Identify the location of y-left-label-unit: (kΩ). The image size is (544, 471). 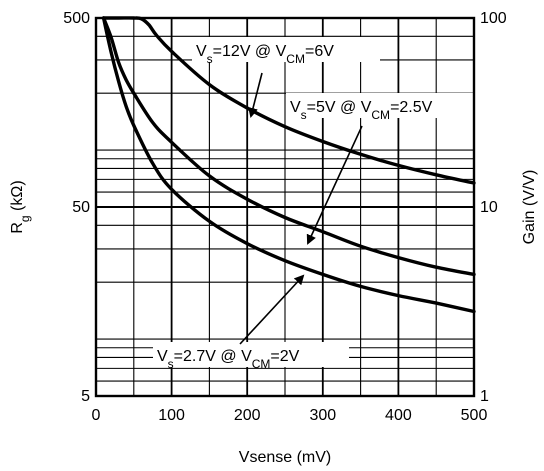
(17, 197).